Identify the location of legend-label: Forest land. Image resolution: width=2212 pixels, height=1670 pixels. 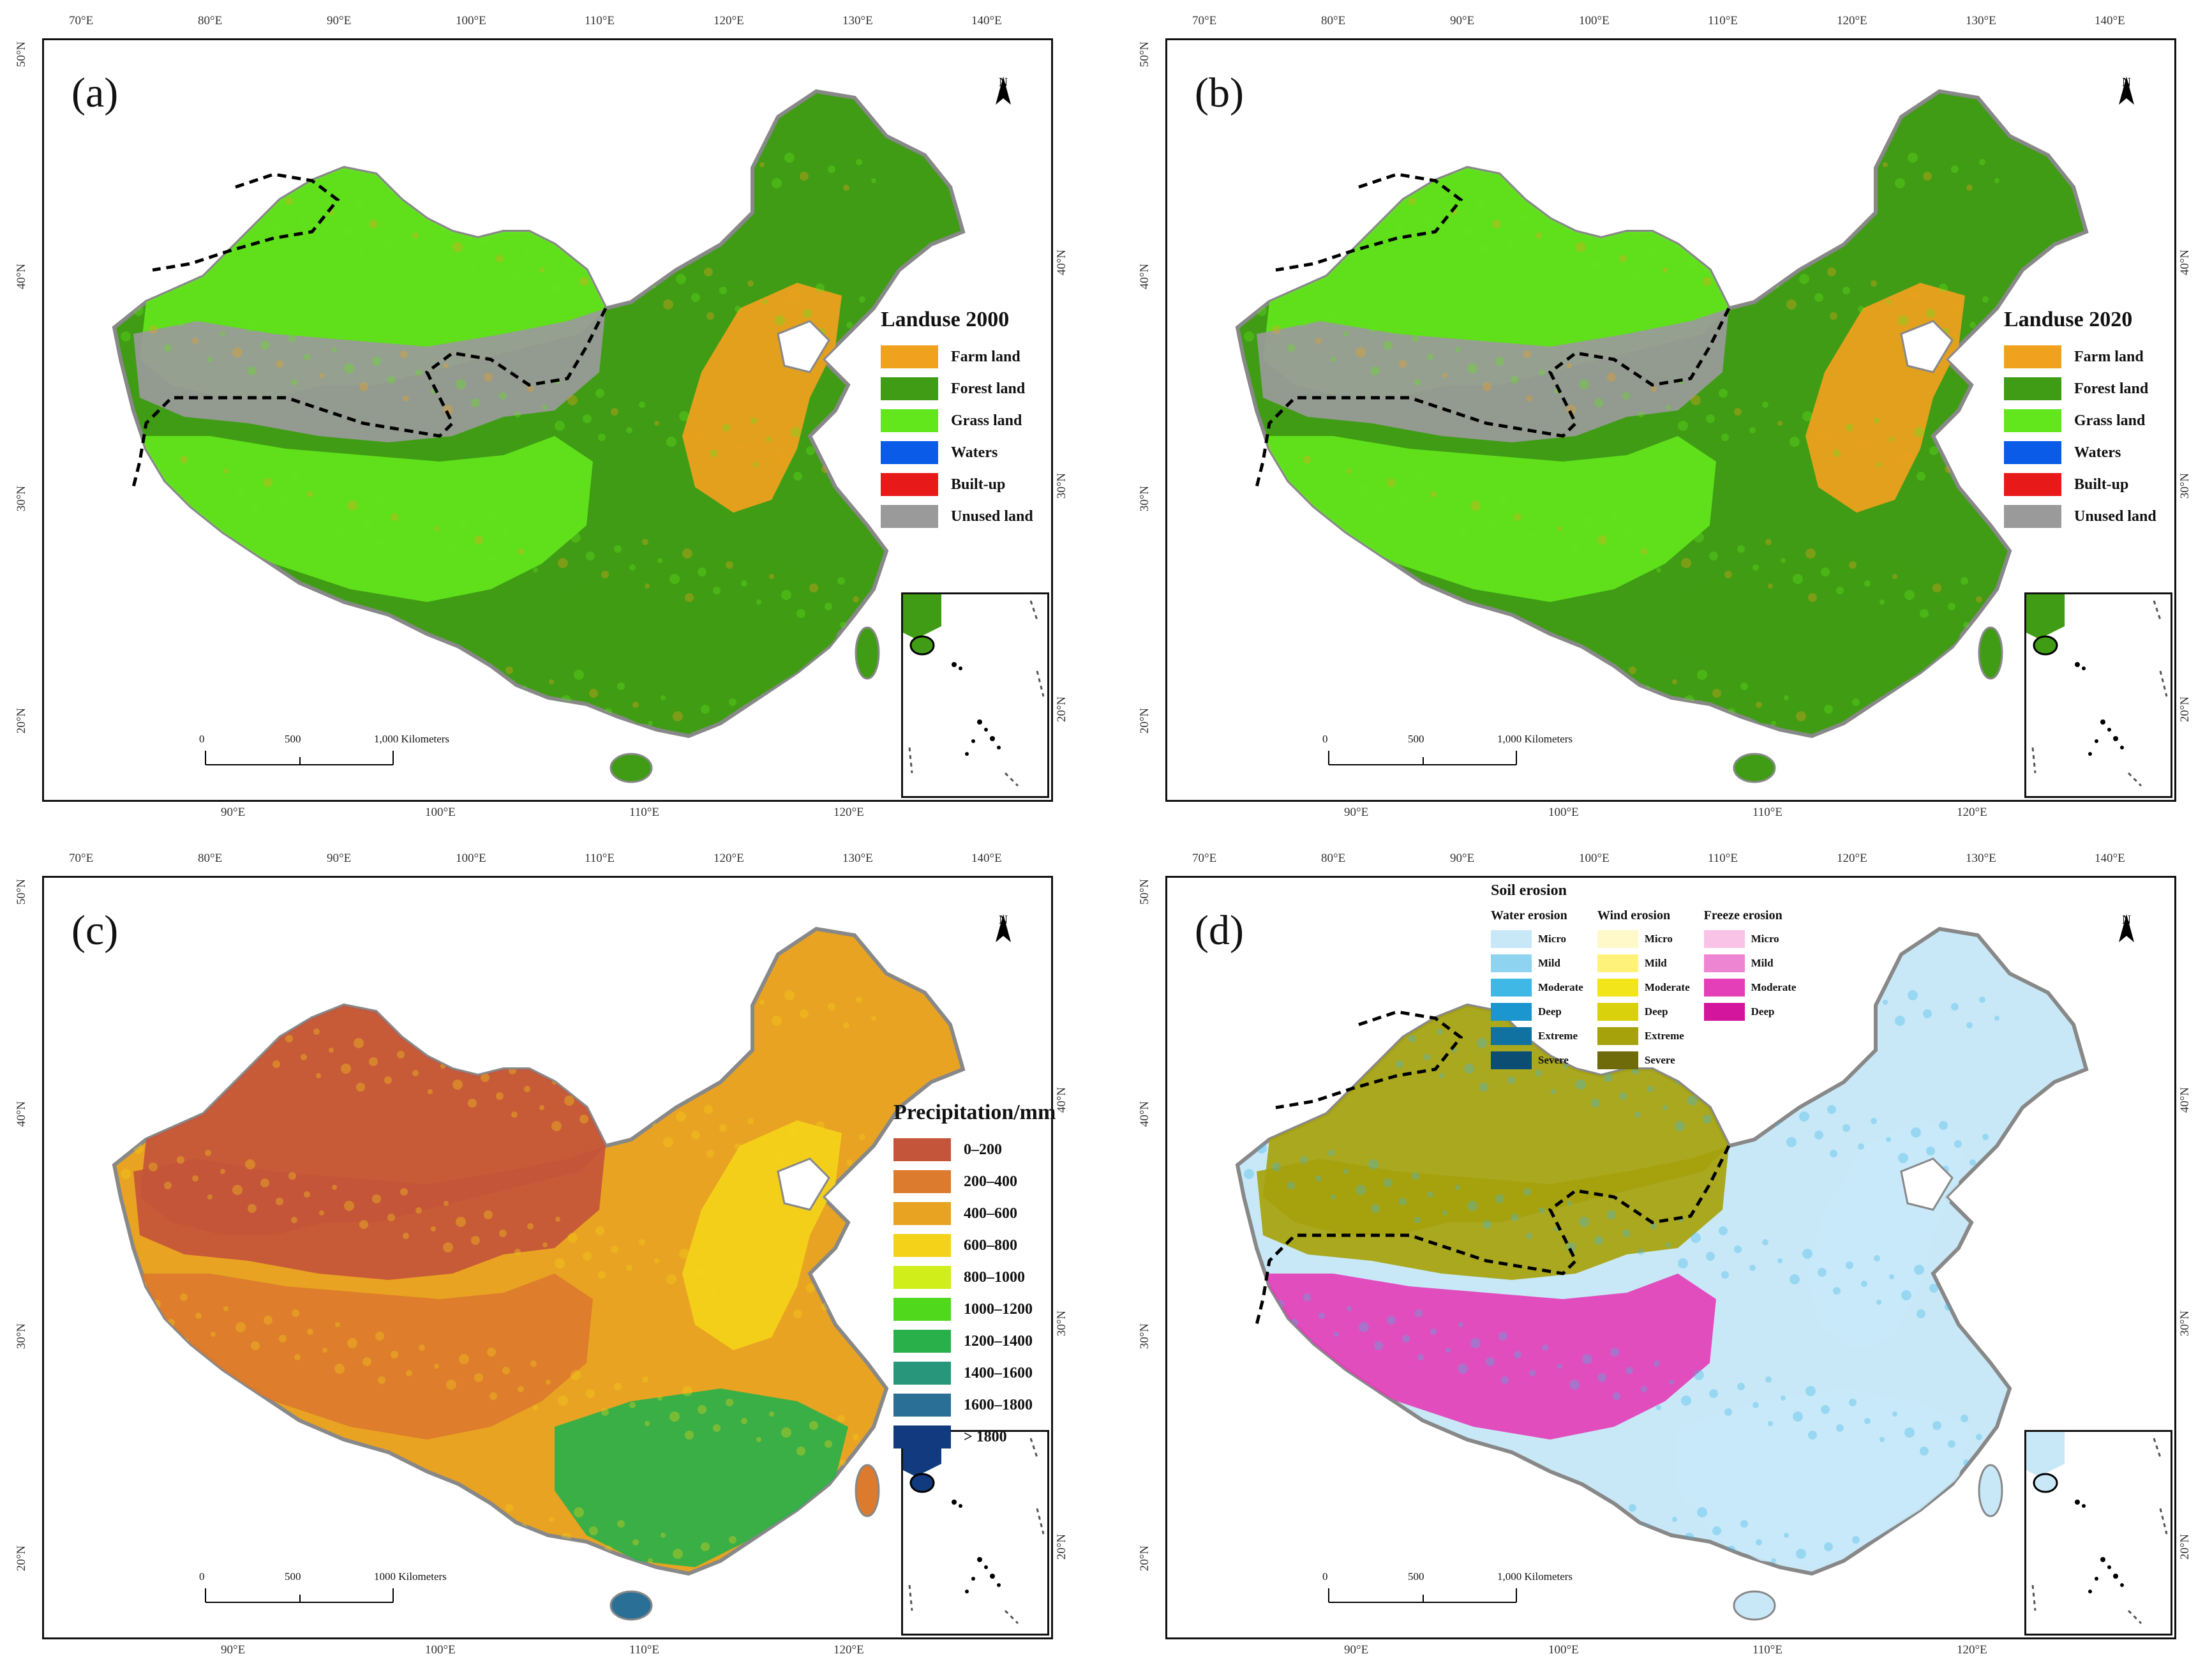
(2111, 389).